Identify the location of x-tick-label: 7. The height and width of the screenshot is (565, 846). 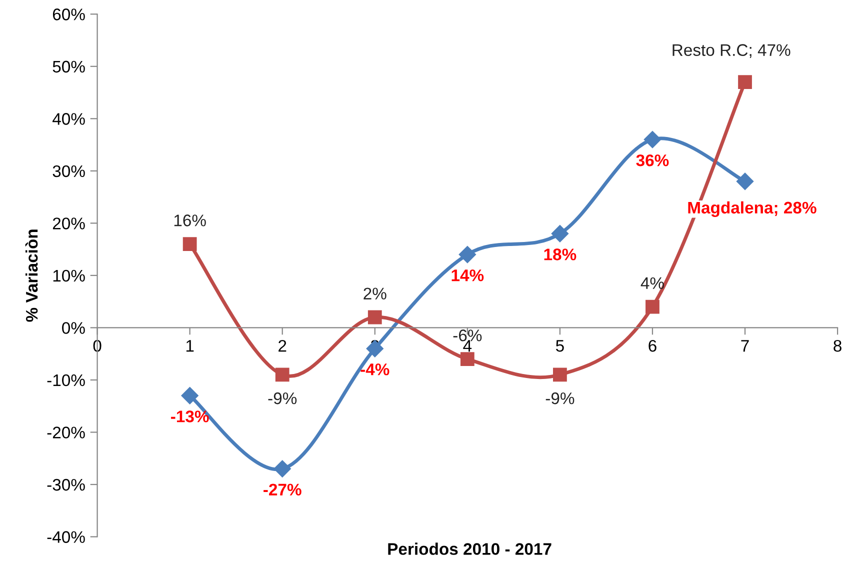
(745, 346).